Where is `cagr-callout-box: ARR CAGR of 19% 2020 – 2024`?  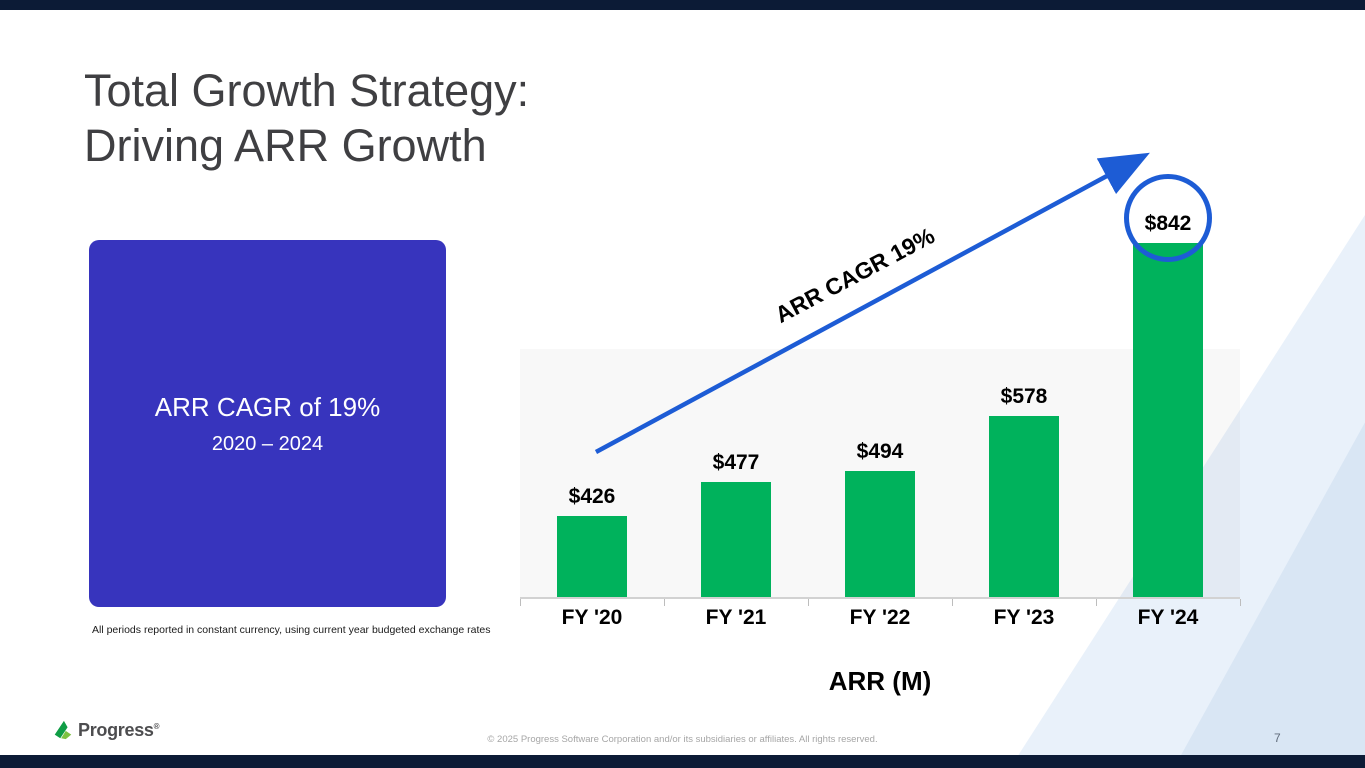 cagr-callout-box: ARR CAGR of 19% 2020 – 2024 is located at coordinates (267, 423).